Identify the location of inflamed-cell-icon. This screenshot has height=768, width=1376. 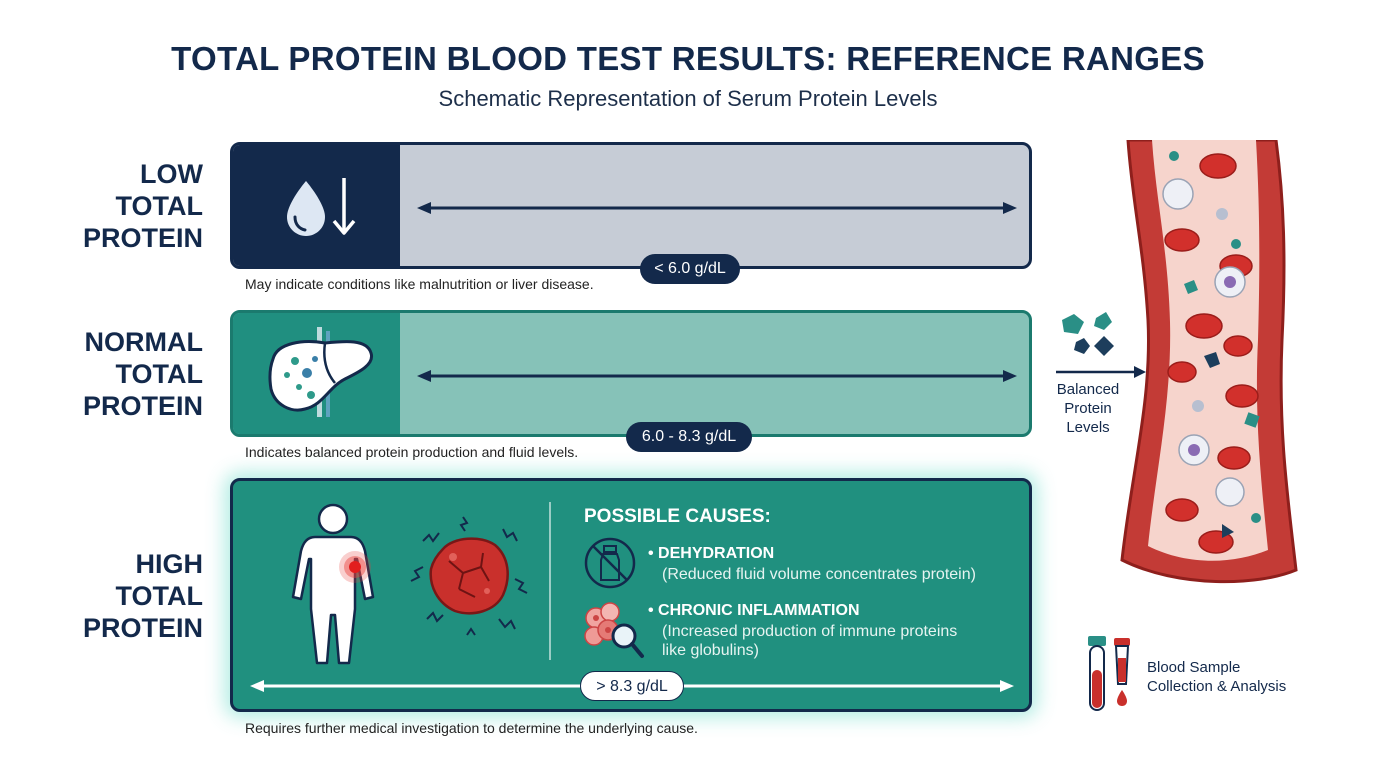
(469, 576).